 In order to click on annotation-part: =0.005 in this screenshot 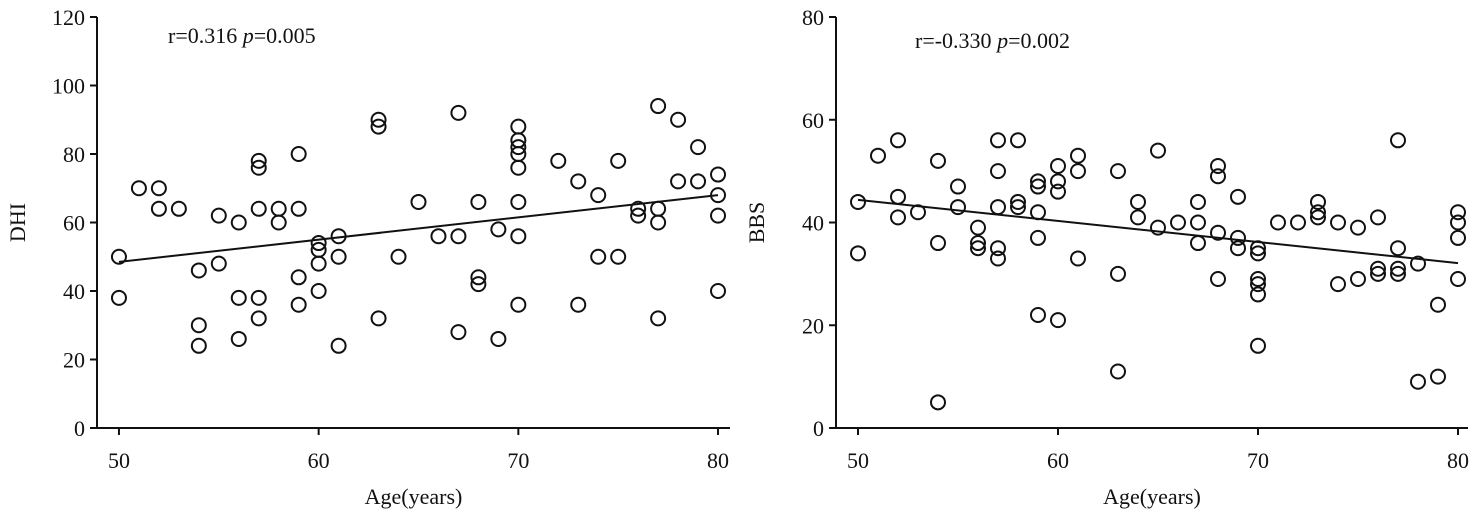, I will do `click(285, 35)`.